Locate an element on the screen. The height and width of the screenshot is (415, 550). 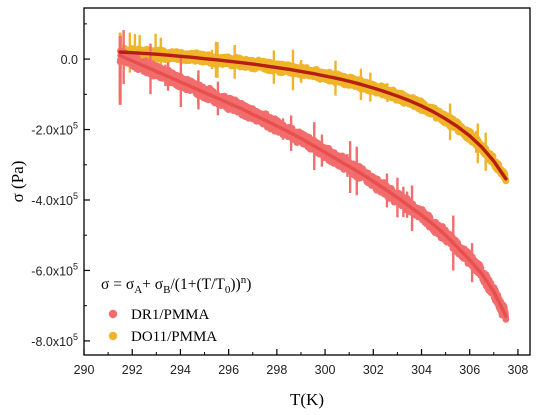
legend-label: DR1/PMMA is located at coordinates (170, 315).